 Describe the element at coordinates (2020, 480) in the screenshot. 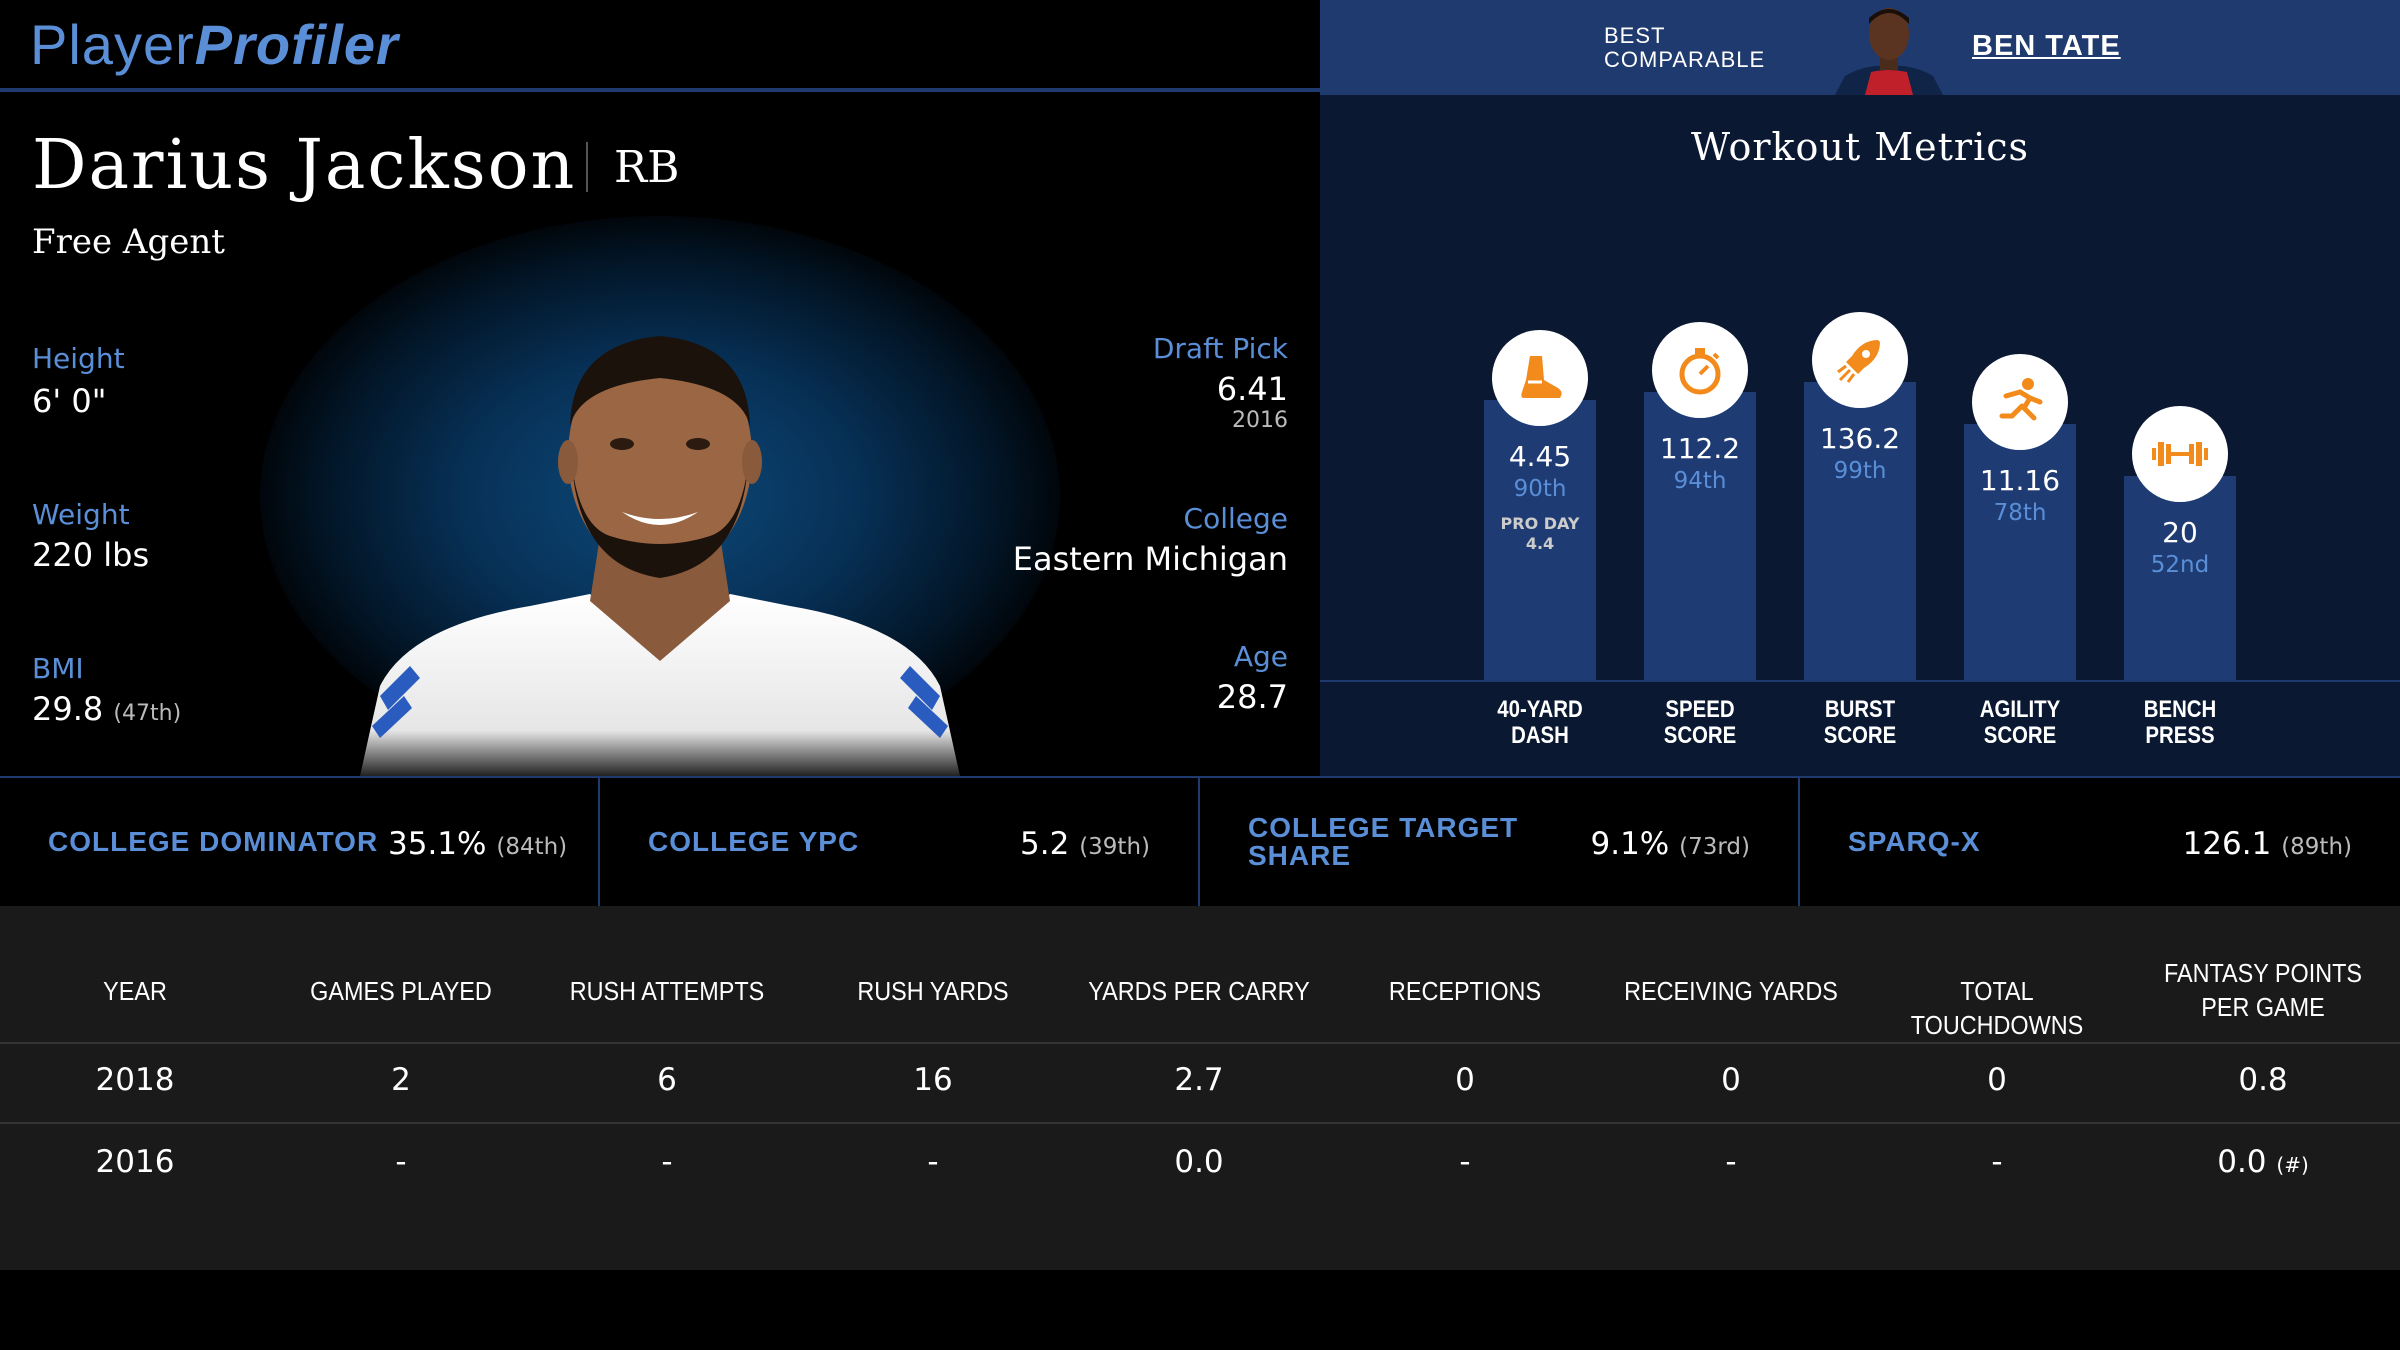

I see `metric-value: 11.16` at that location.